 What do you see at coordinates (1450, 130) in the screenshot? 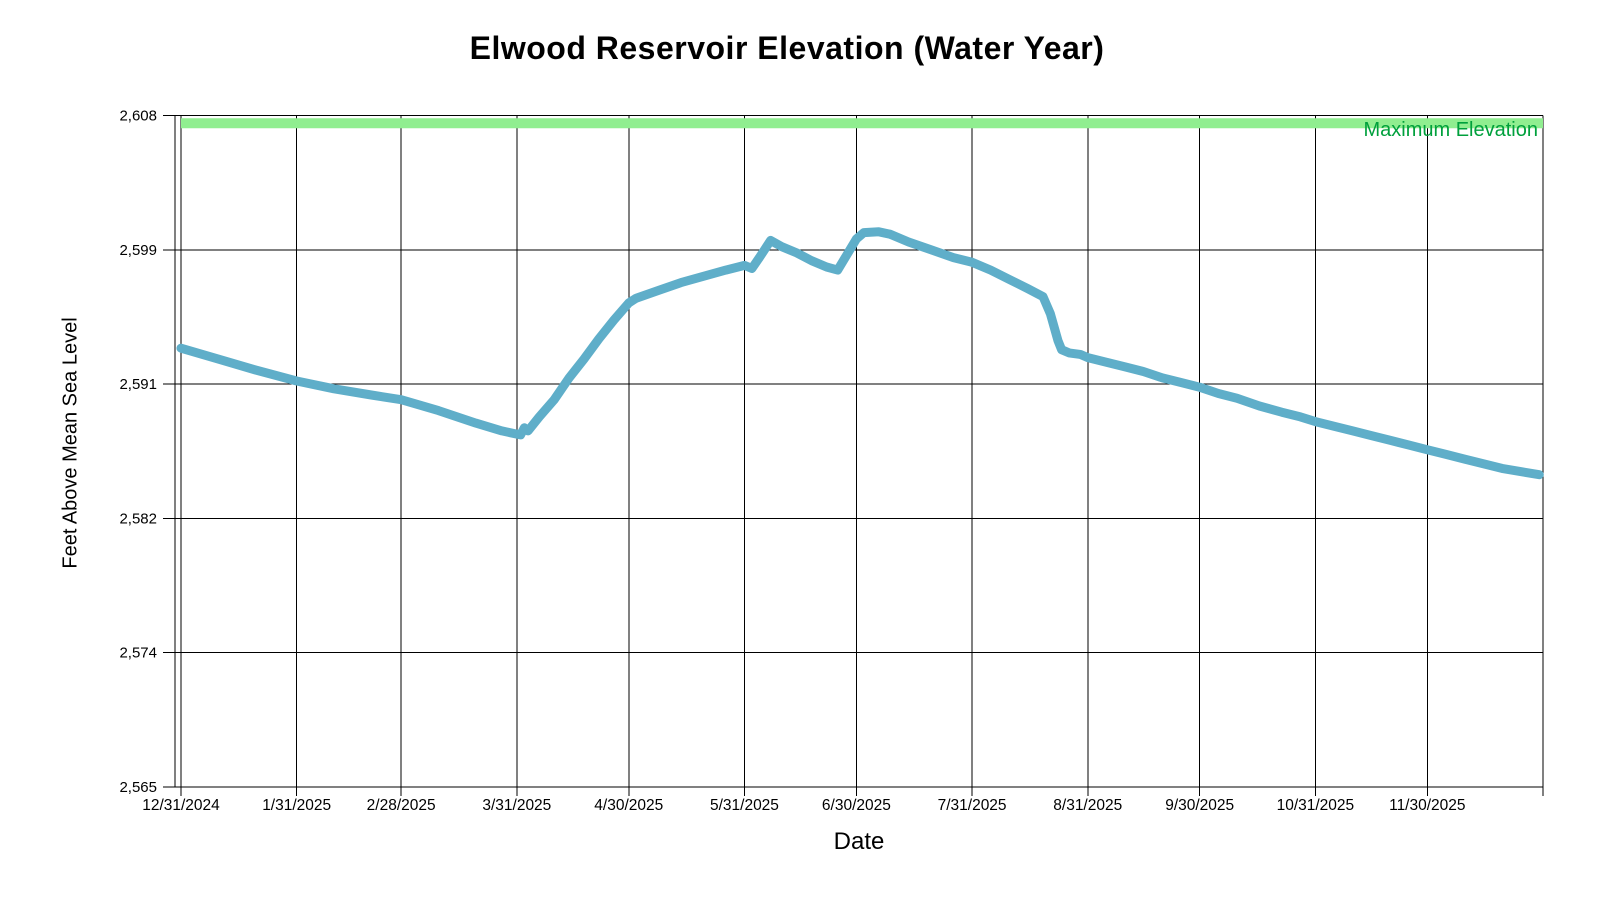
I see `max-elevation-label: Maximum Elevation` at bounding box center [1450, 130].